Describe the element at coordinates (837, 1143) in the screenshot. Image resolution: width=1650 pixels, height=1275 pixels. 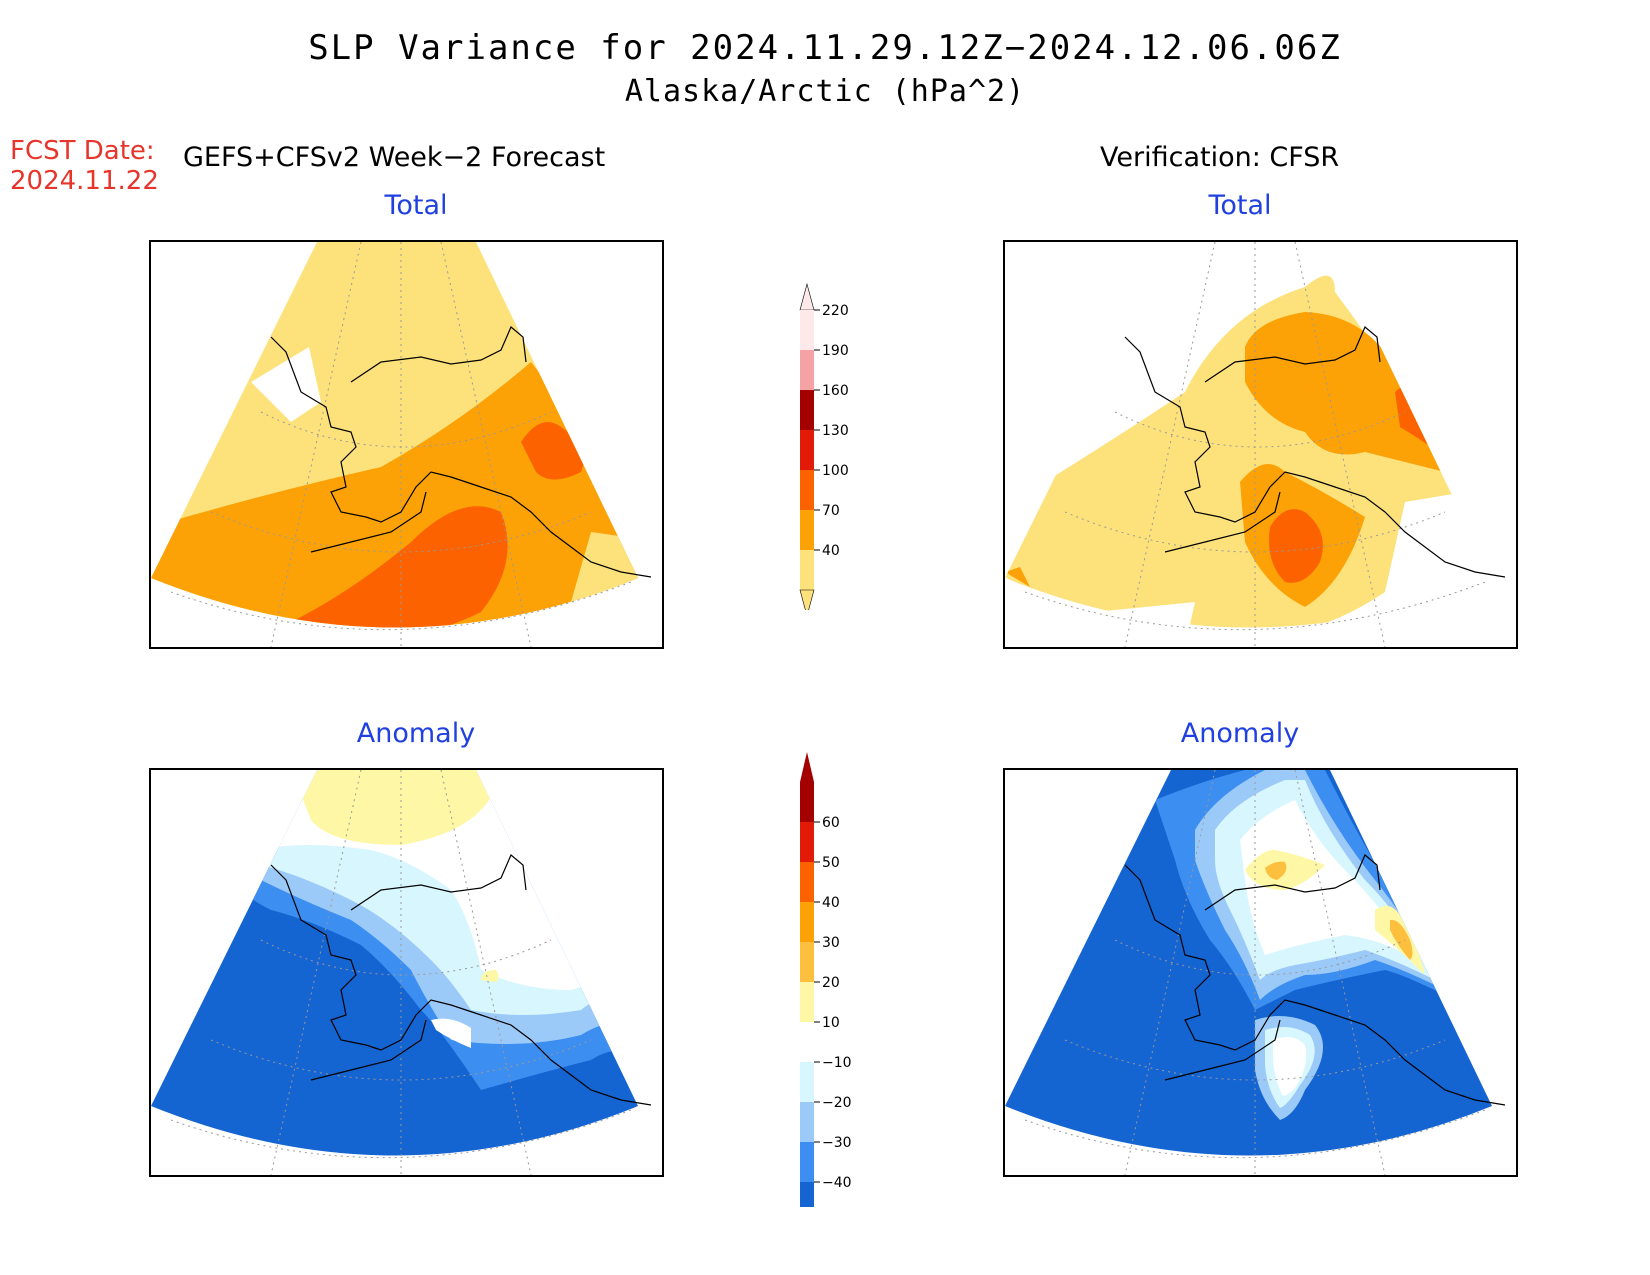
I see `colorbar-anomaly-label: −30` at that location.